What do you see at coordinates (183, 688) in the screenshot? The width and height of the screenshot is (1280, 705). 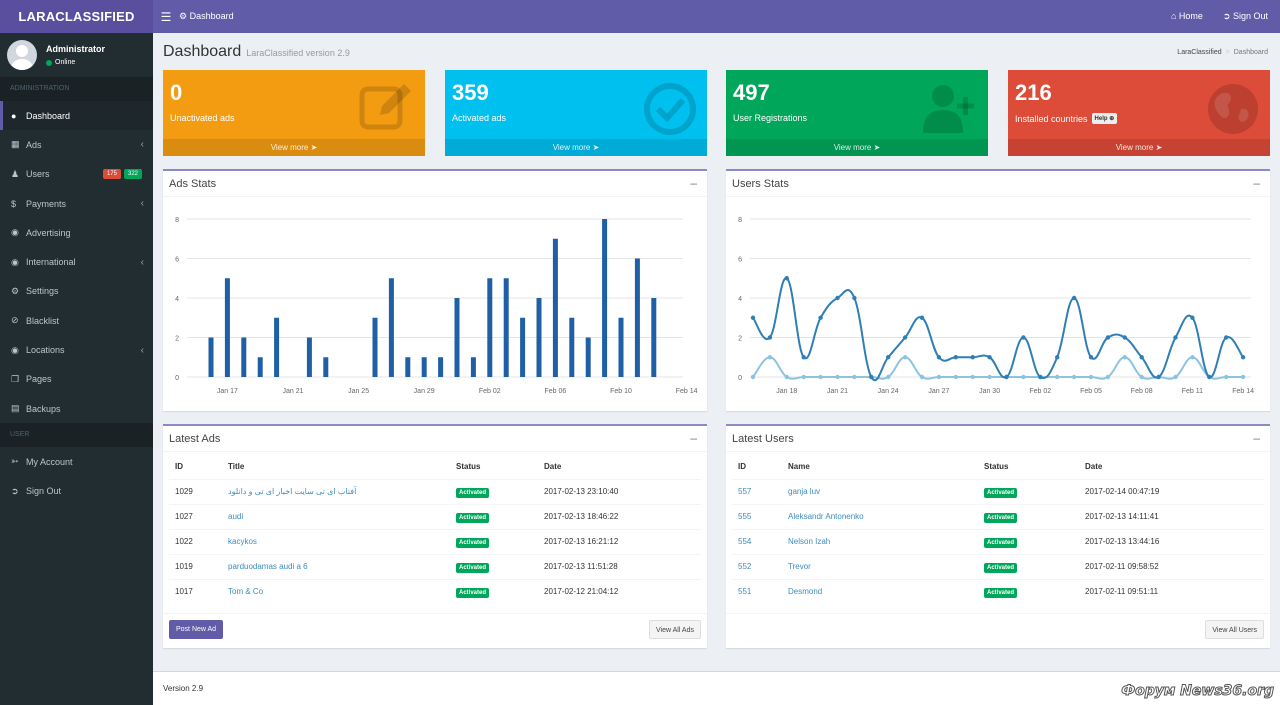 I see `footer-version: Version 2.9` at bounding box center [183, 688].